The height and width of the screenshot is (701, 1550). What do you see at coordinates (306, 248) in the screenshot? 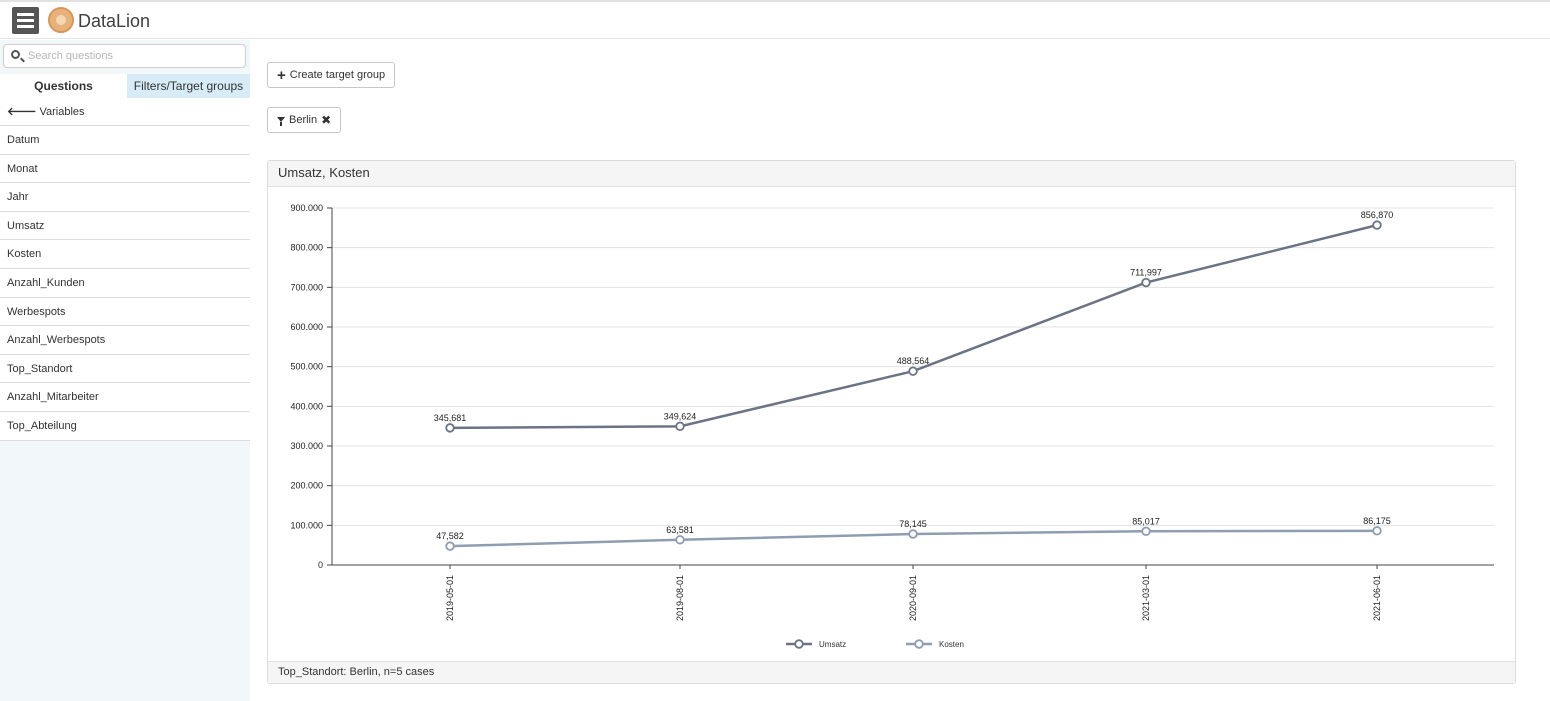
I see `y-tick-label: 800.000` at bounding box center [306, 248].